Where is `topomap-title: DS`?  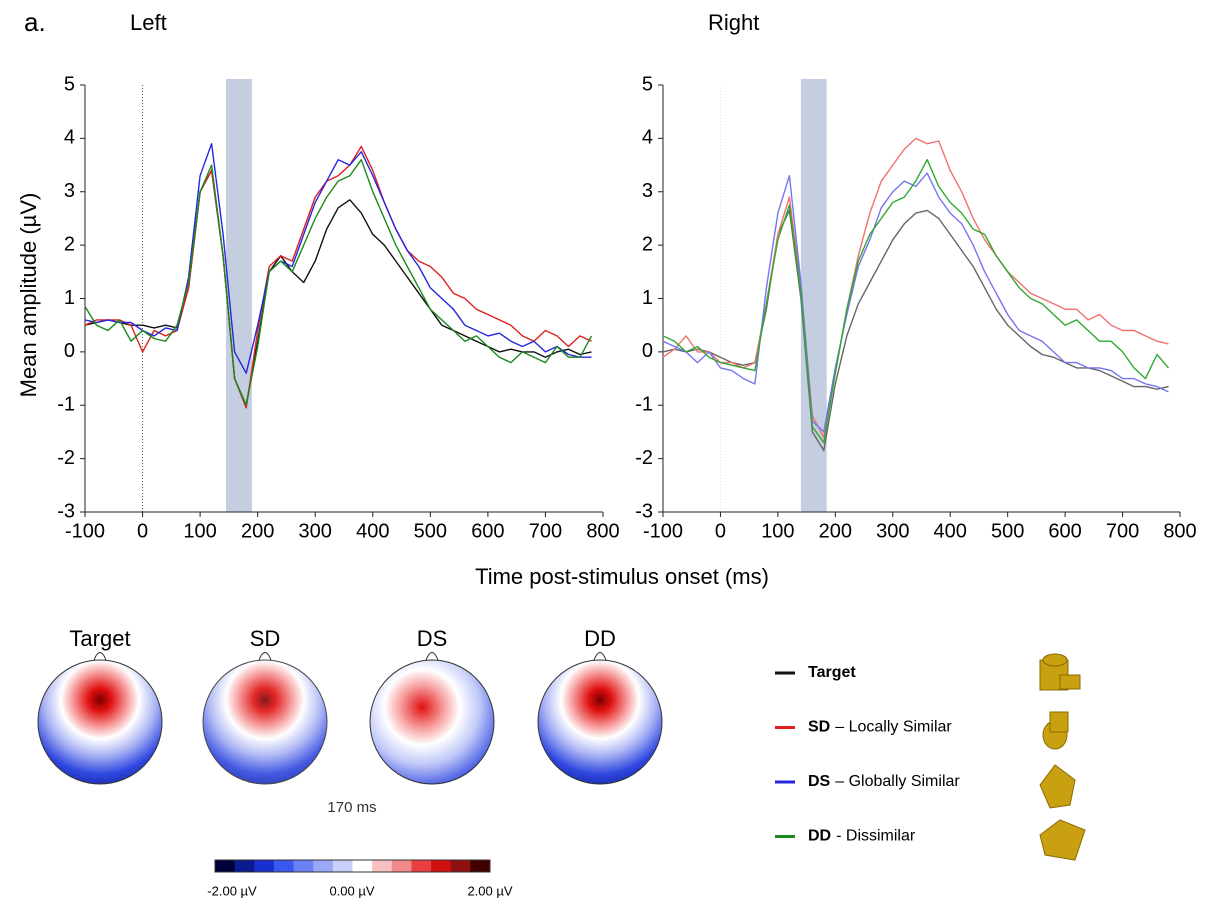
topomap-title: DS is located at coordinates (432, 638).